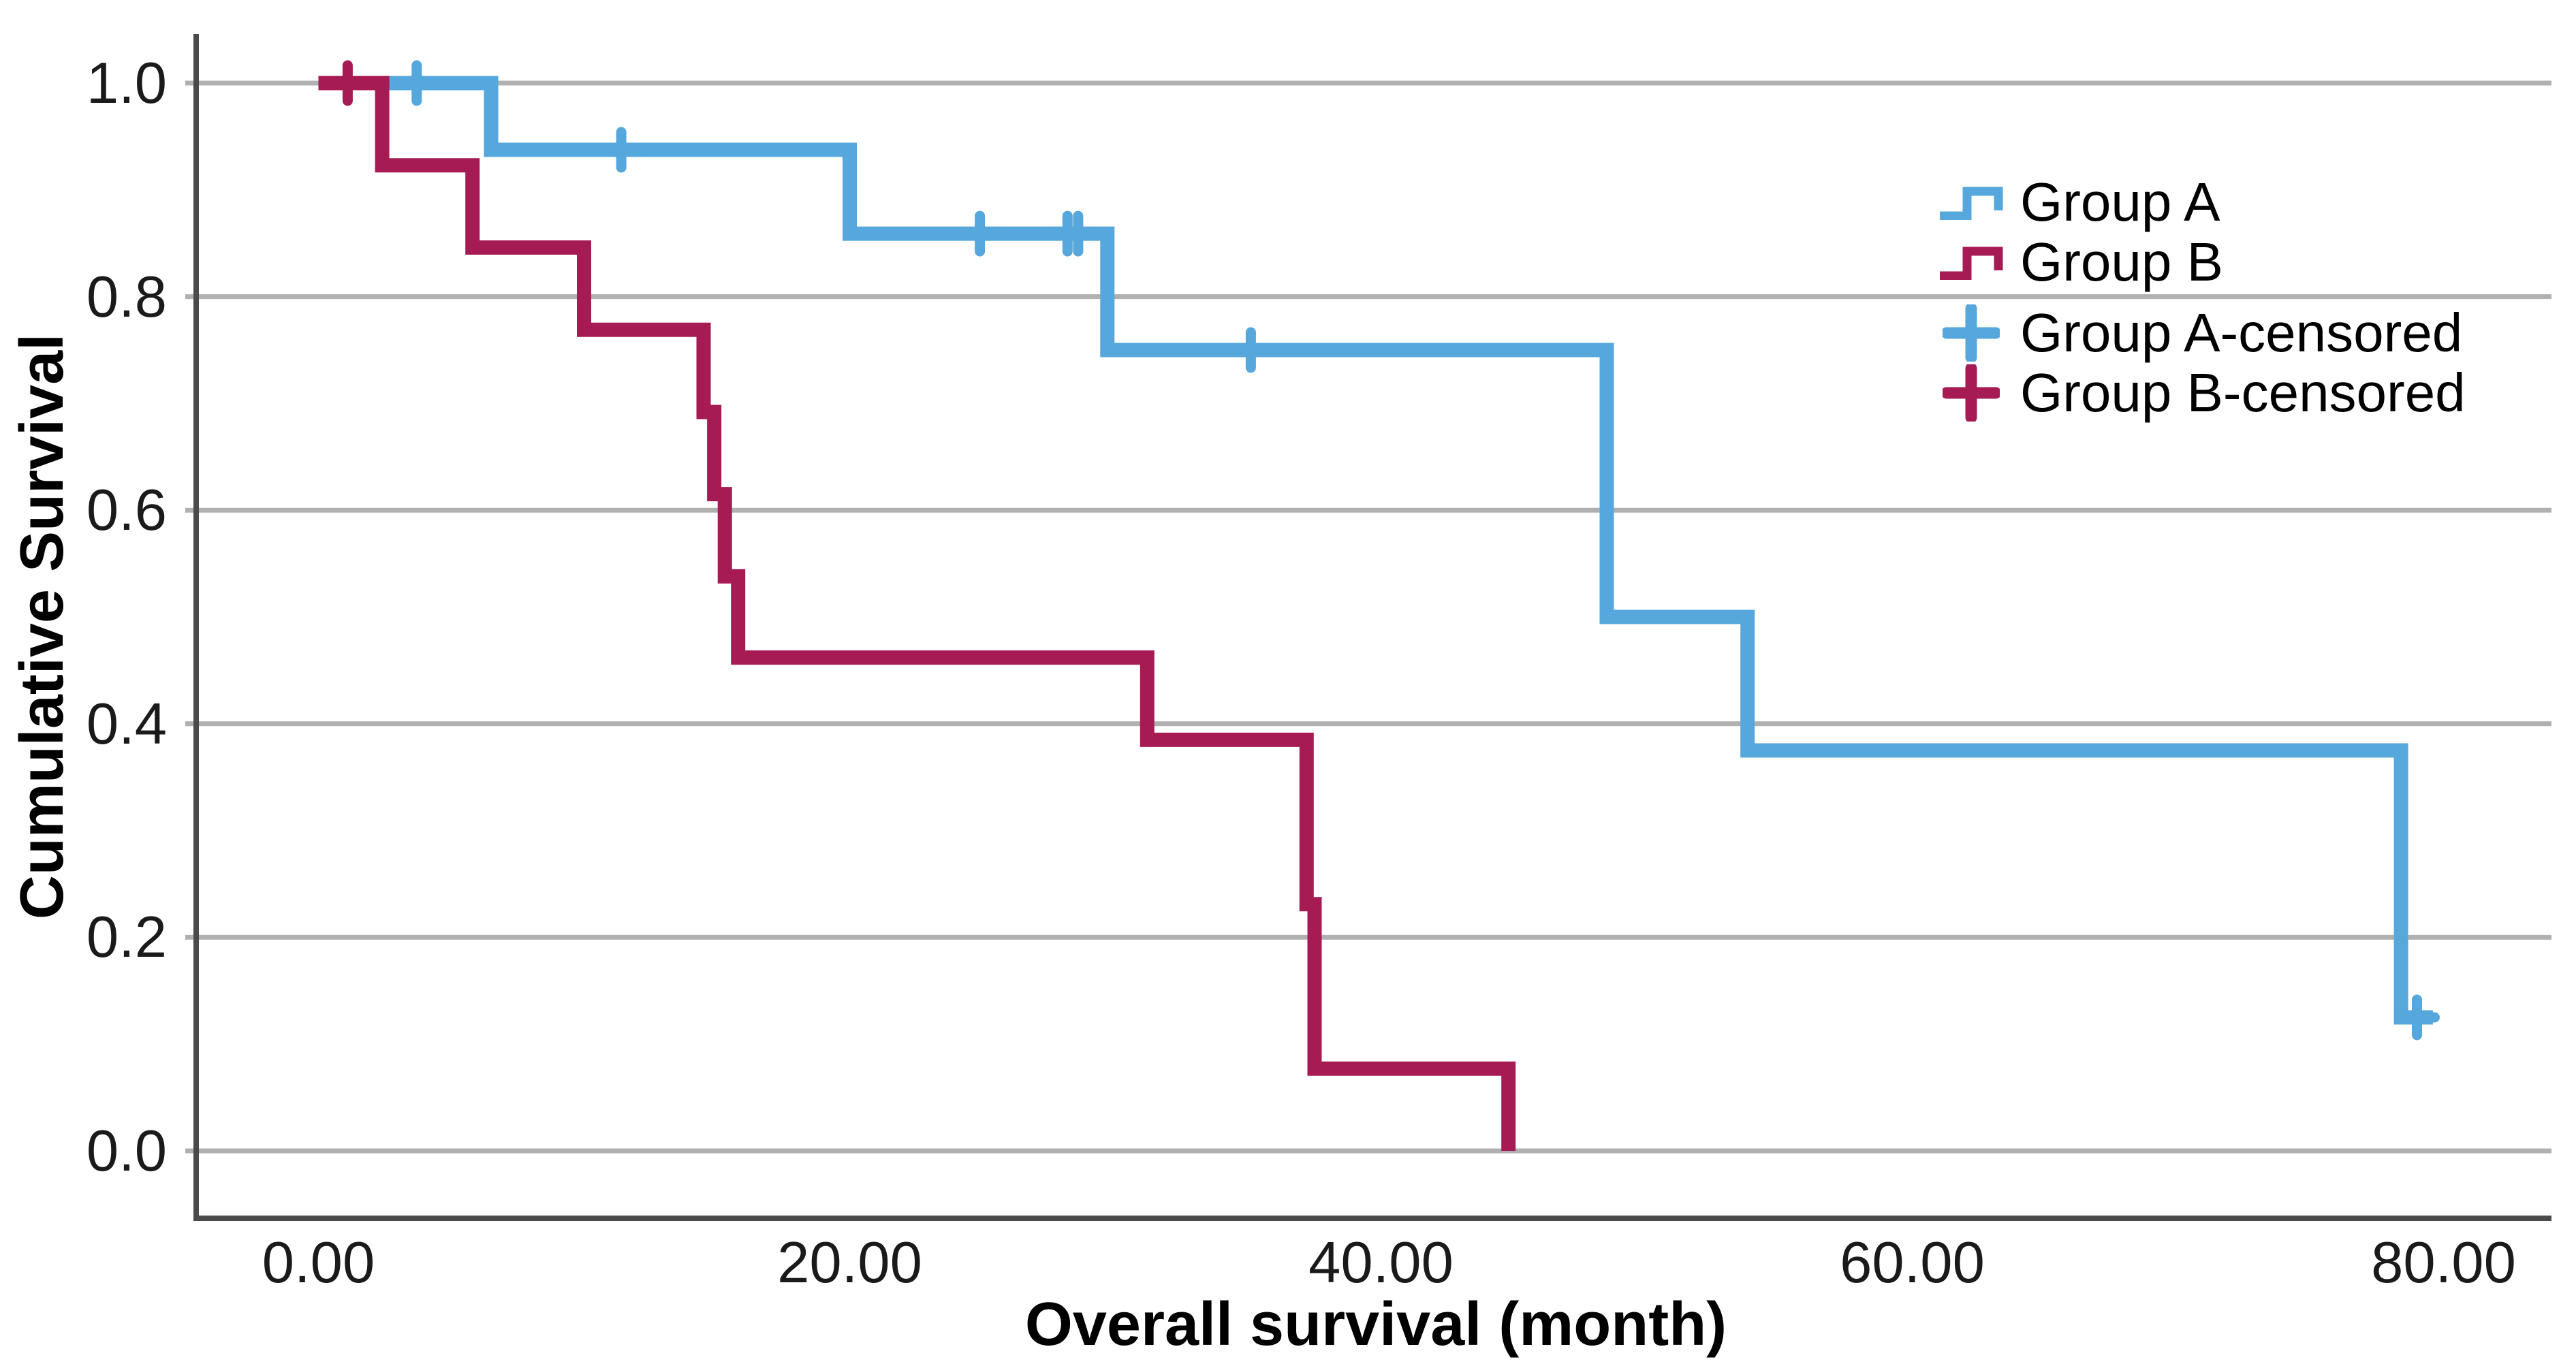  Describe the element at coordinates (42, 626) in the screenshot. I see `y-axis-title: Cumulative Survival` at that location.